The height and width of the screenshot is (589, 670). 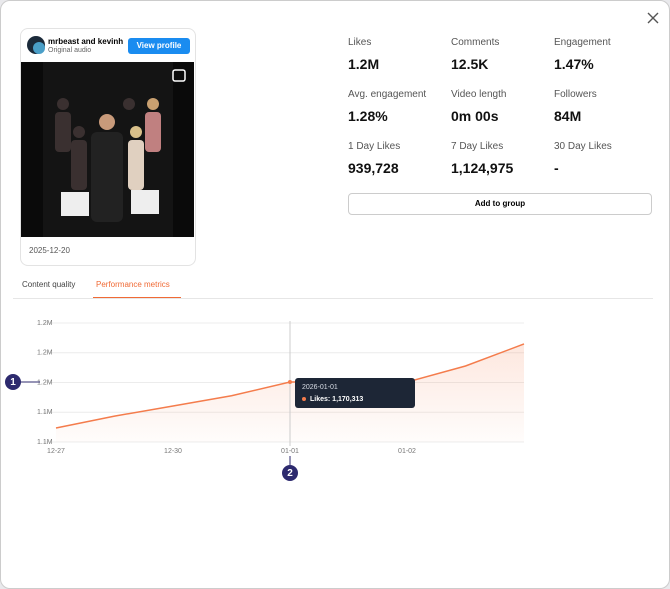 What do you see at coordinates (582, 42) in the screenshot?
I see `metric-label: Engagement` at bounding box center [582, 42].